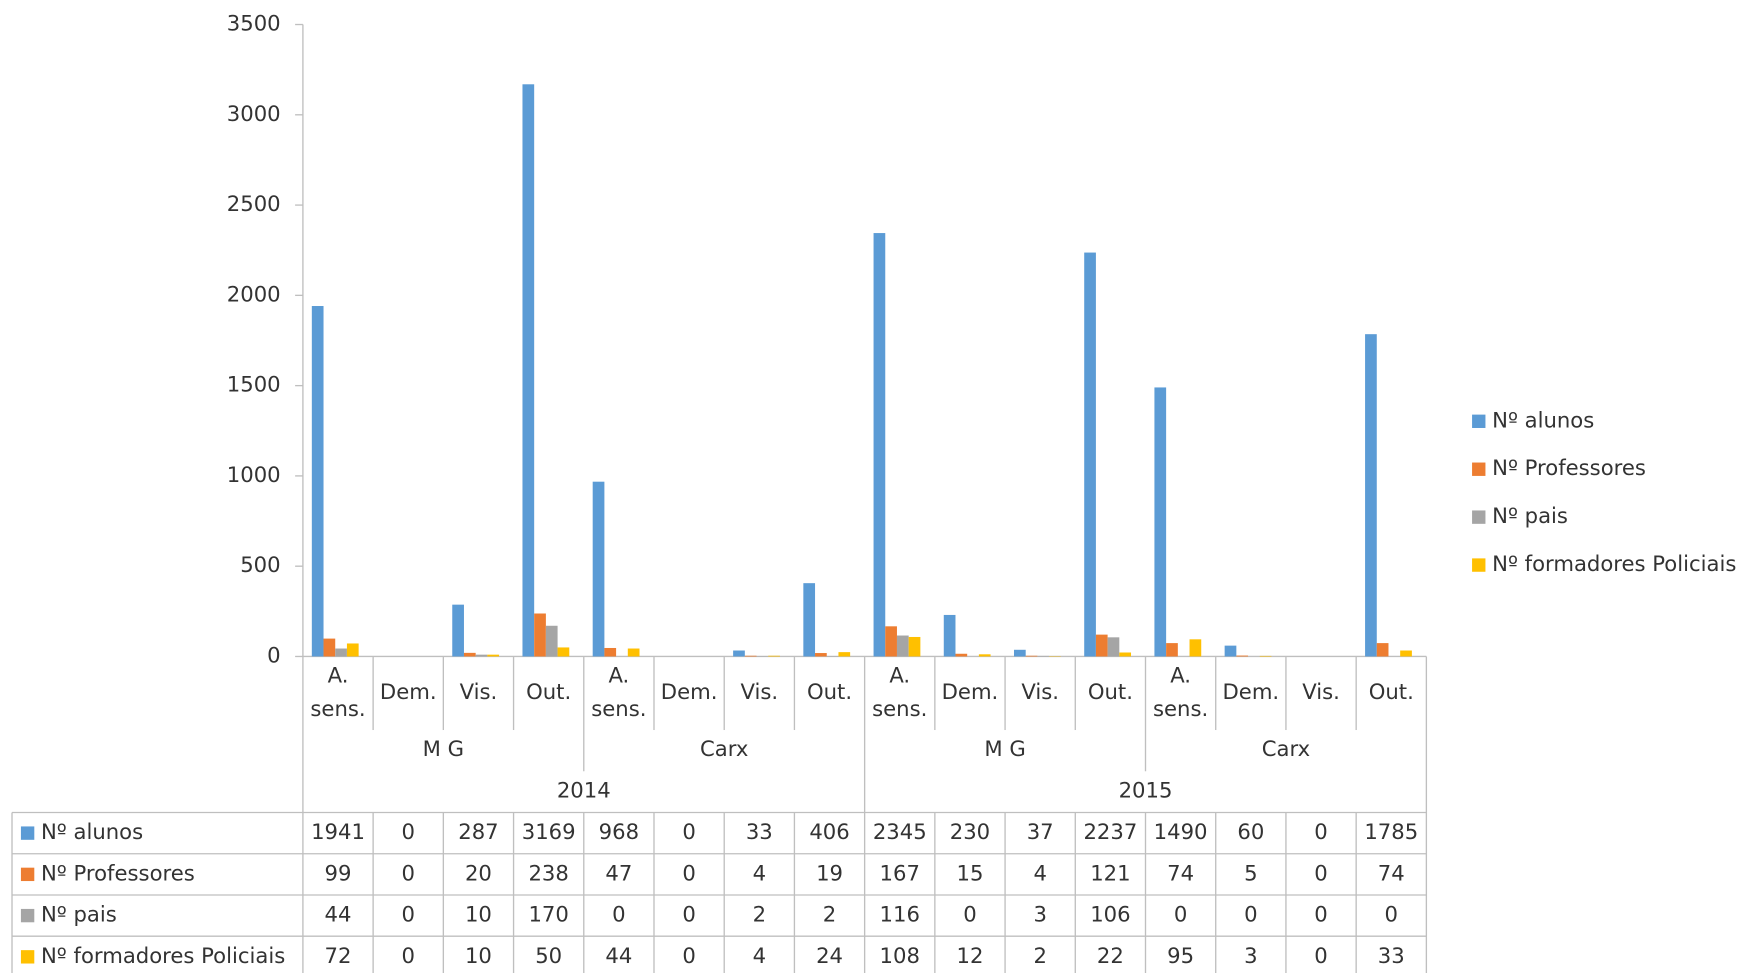 The image size is (1746, 973). What do you see at coordinates (1569, 467) in the screenshot?
I see `legend-label: Nº Professores` at bounding box center [1569, 467].